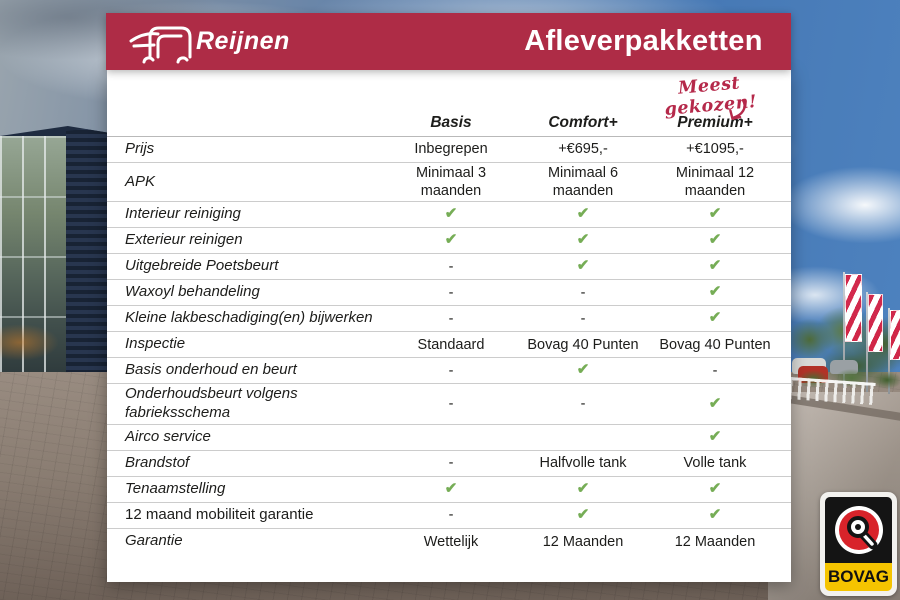 This screenshot has width=900, height=600. What do you see at coordinates (715, 463) in the screenshot?
I see `cell-value: Volle tank` at bounding box center [715, 463].